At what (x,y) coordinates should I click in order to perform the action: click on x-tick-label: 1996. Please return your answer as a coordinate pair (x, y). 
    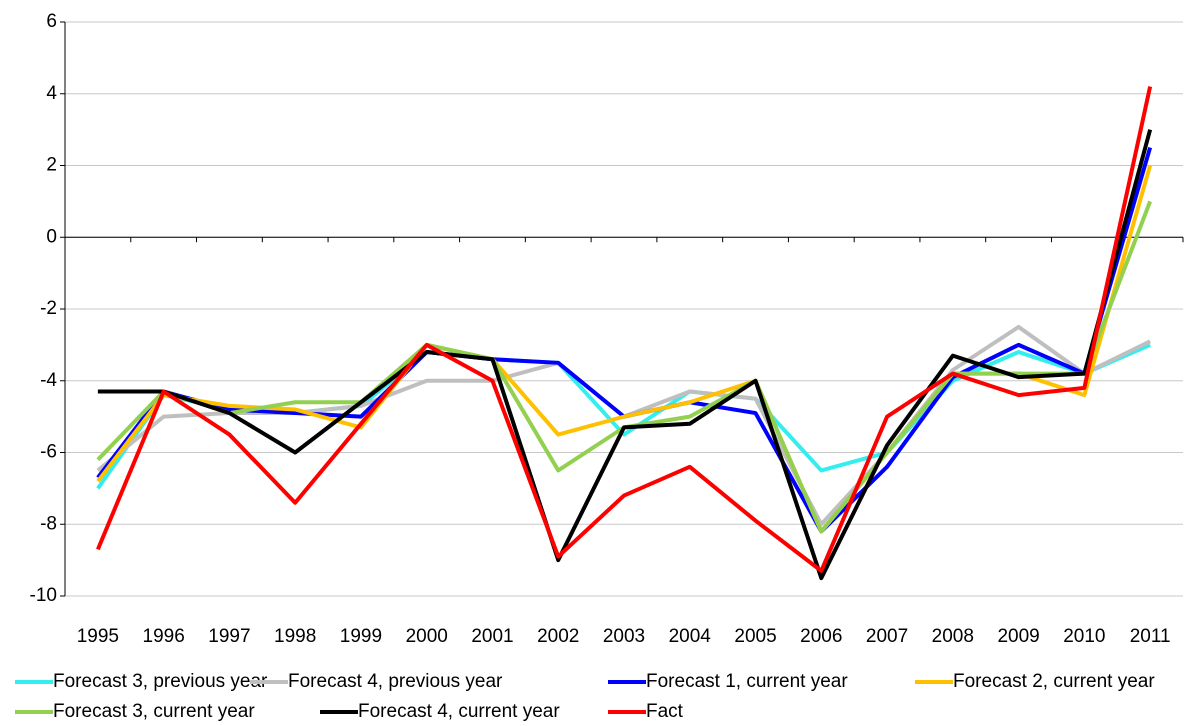
    Looking at the image, I should click on (164, 636).